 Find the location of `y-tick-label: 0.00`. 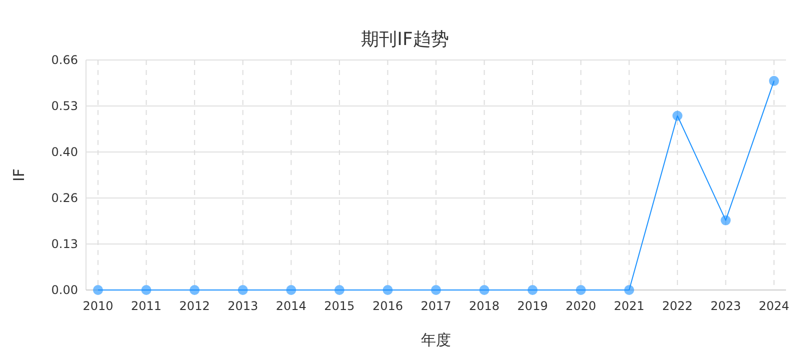

y-tick-label: 0.00 is located at coordinates (64, 290).